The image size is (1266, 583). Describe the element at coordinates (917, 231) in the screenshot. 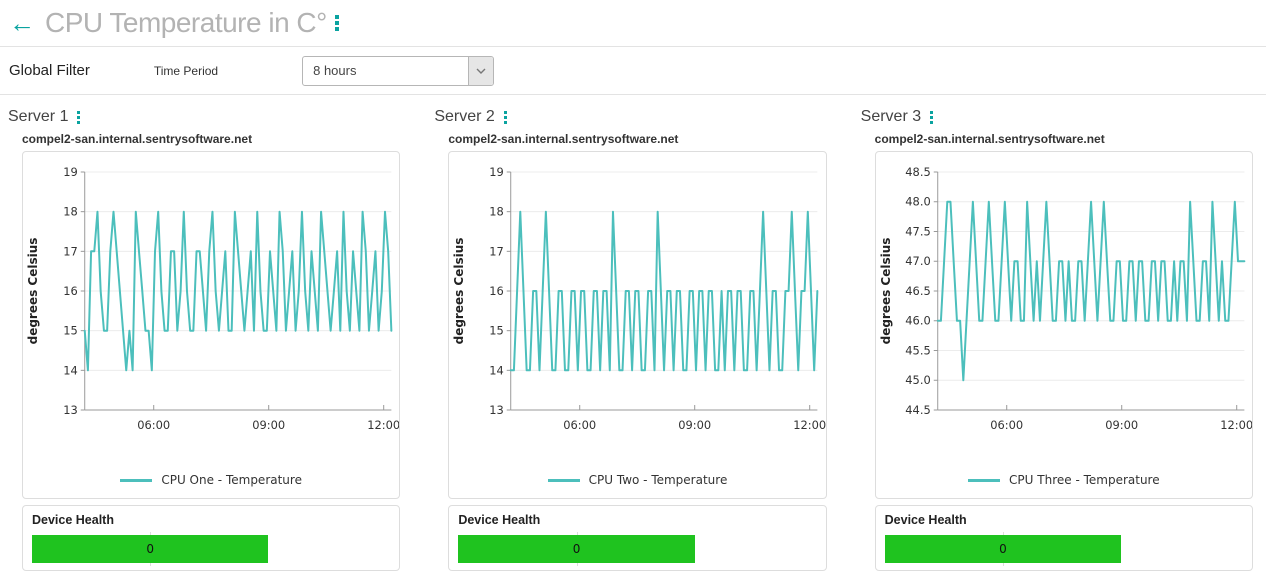

I see `svg-text: 47.5` at that location.